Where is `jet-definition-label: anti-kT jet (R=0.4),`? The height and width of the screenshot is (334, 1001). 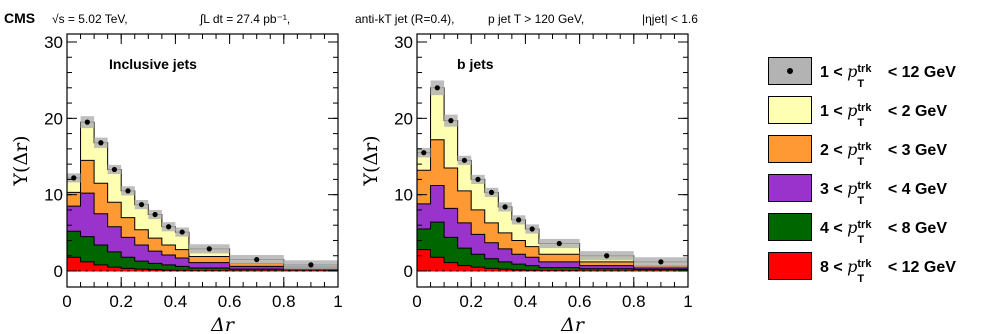
jet-definition-label: anti-kT jet (R=0.4), is located at coordinates (405, 19).